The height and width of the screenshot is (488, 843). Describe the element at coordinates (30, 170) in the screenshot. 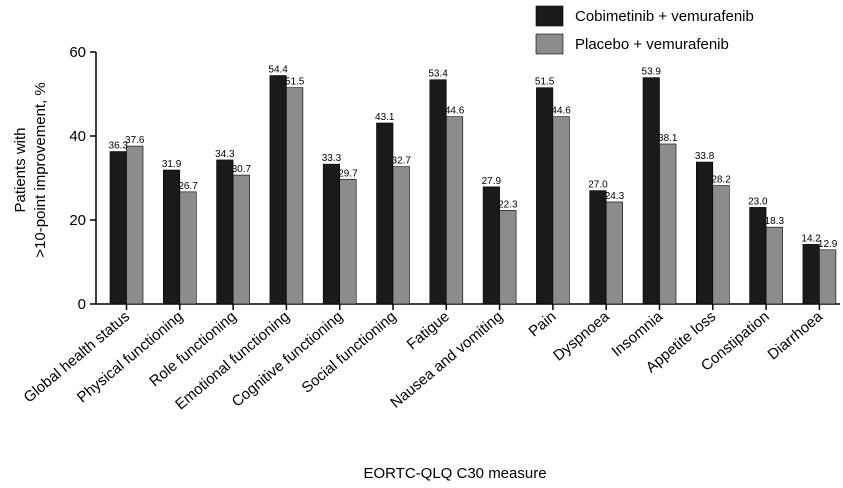

I see `y-axis-title: Patients with >10-point improvement, %` at that location.